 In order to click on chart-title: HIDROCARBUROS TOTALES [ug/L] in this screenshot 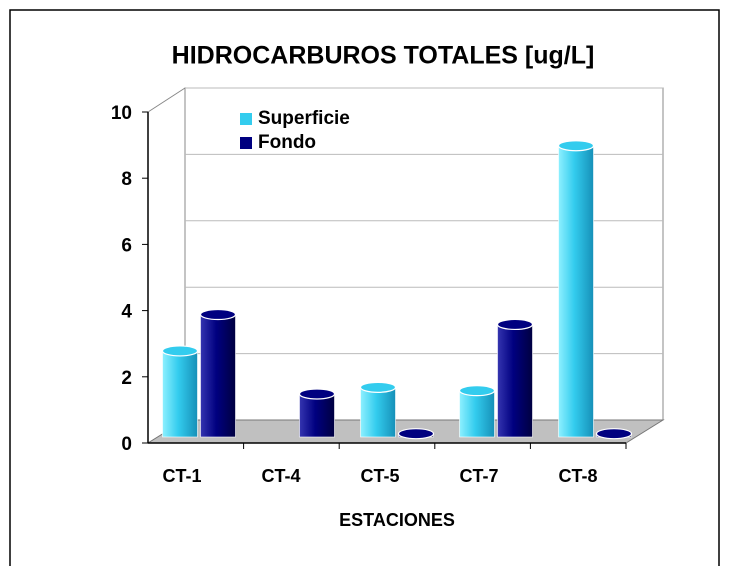, I will do `click(383, 56)`.